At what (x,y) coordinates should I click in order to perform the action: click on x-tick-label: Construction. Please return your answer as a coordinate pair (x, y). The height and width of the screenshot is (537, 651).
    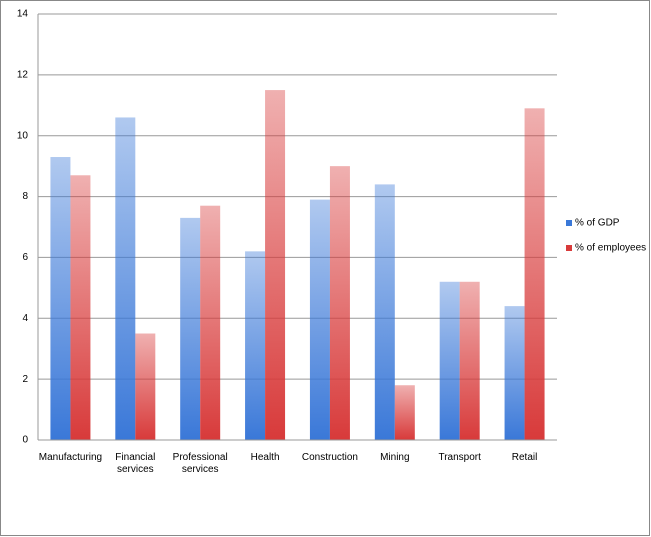
    Looking at the image, I should click on (329, 457).